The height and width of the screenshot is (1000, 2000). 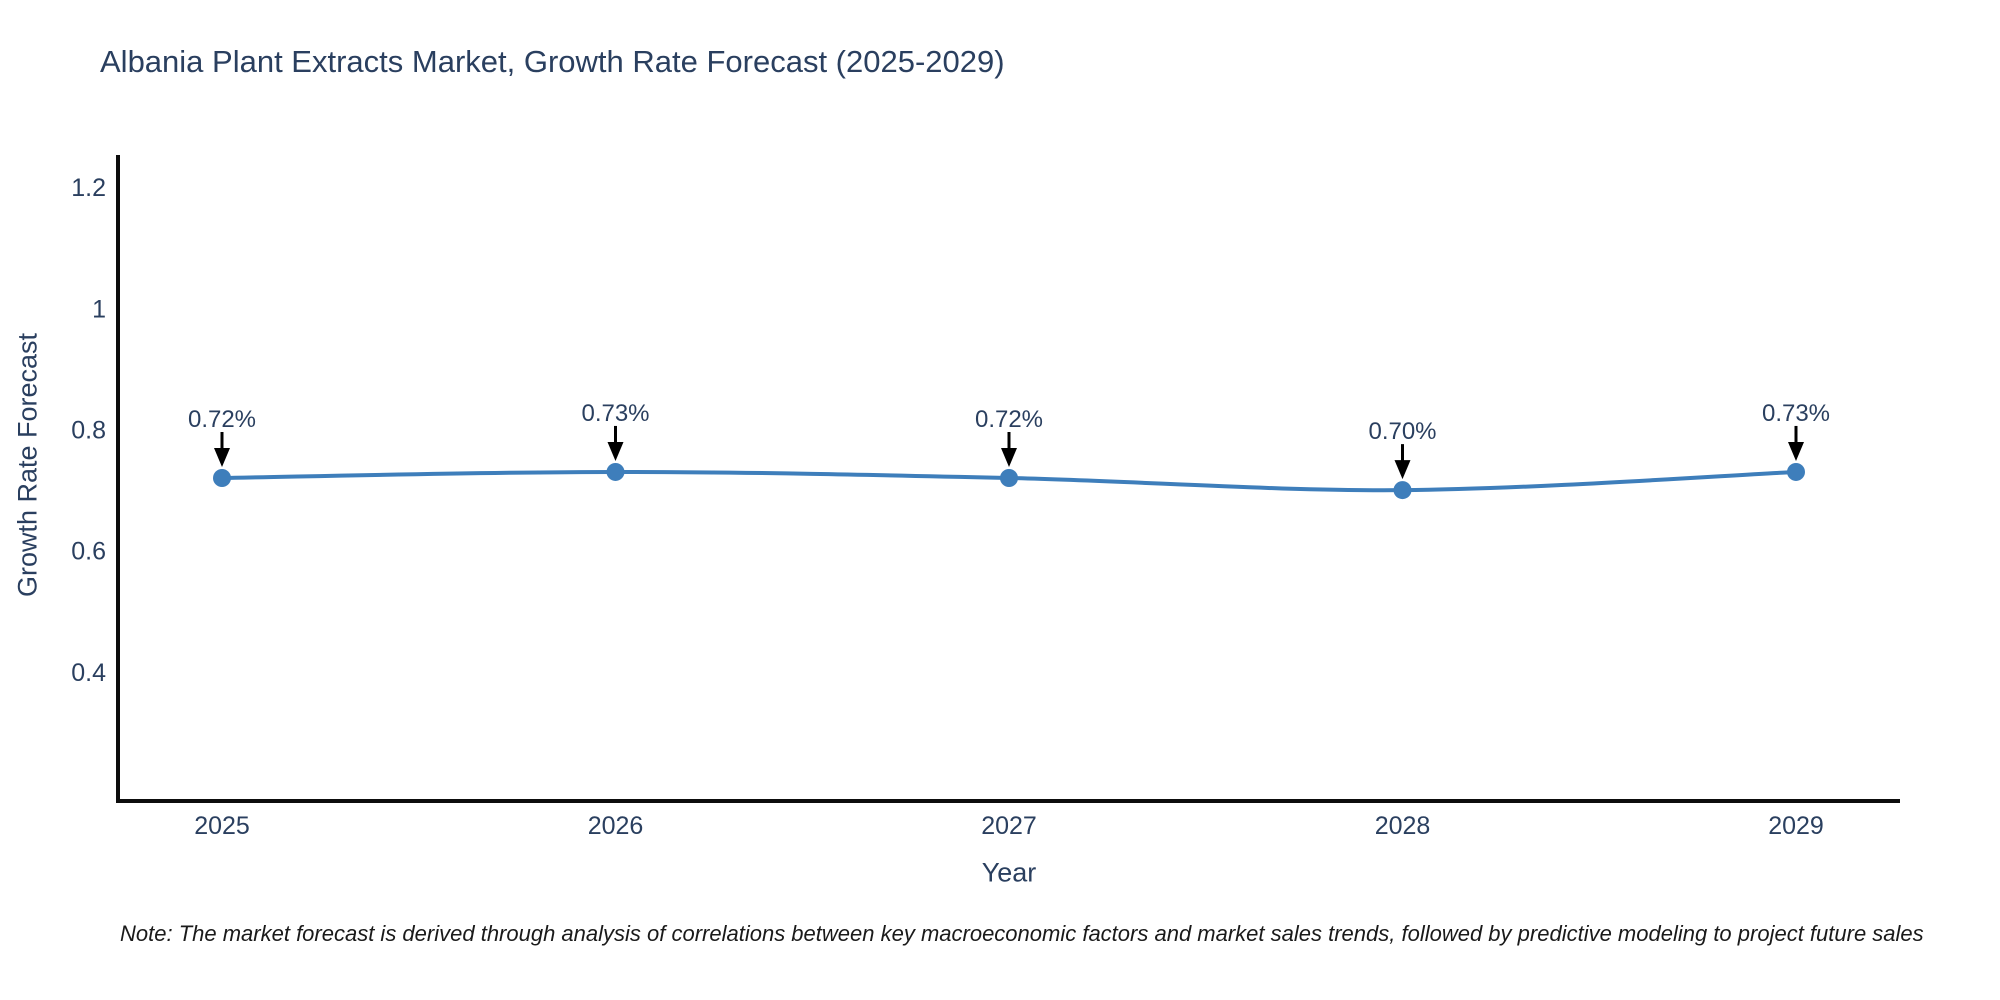 What do you see at coordinates (1796, 413) in the screenshot?
I see `point-annotation-2029: 0.73%` at bounding box center [1796, 413].